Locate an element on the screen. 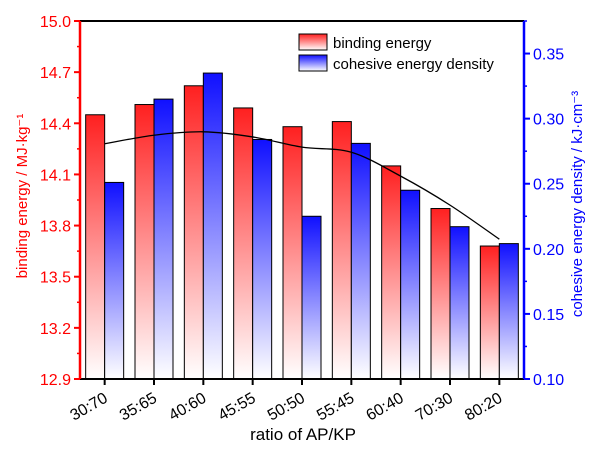 The height and width of the screenshot is (452, 594). y-left-tick-label: 13.5 is located at coordinates (55, 278).